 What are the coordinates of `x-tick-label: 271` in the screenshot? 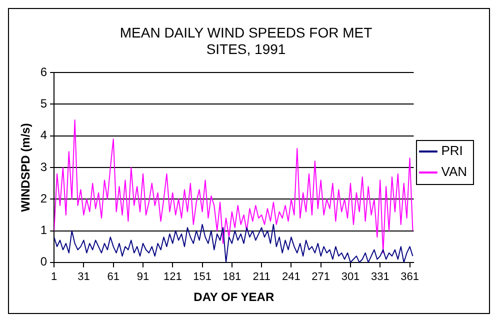 It's located at (321, 277).